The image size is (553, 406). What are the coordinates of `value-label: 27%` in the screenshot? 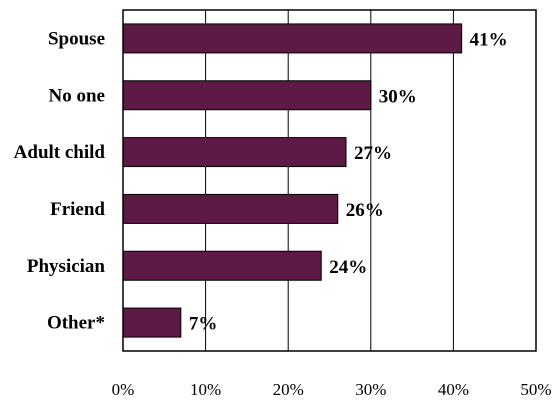 It's located at (373, 153).